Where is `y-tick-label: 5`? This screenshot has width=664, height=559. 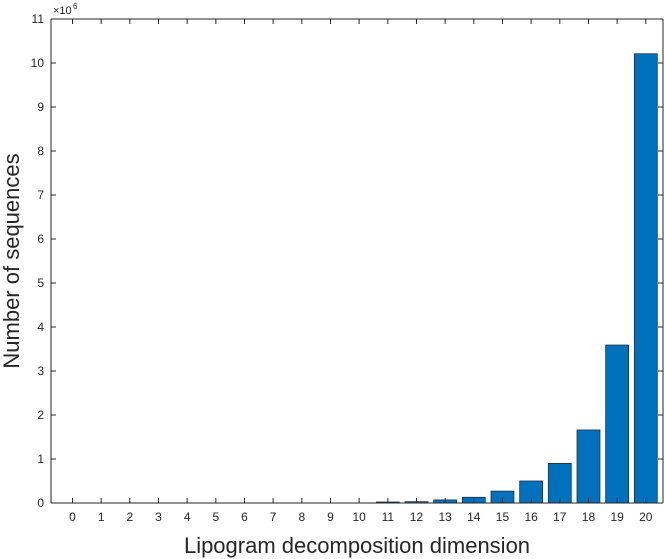
y-tick-label: 5 is located at coordinates (40, 283).